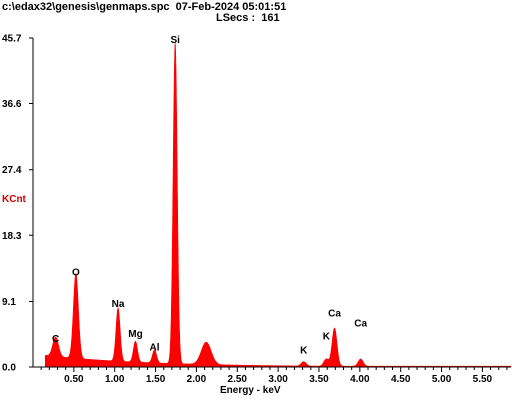 This screenshot has width=512, height=400. I want to click on y-tick-label: 0.0, so click(9, 368).